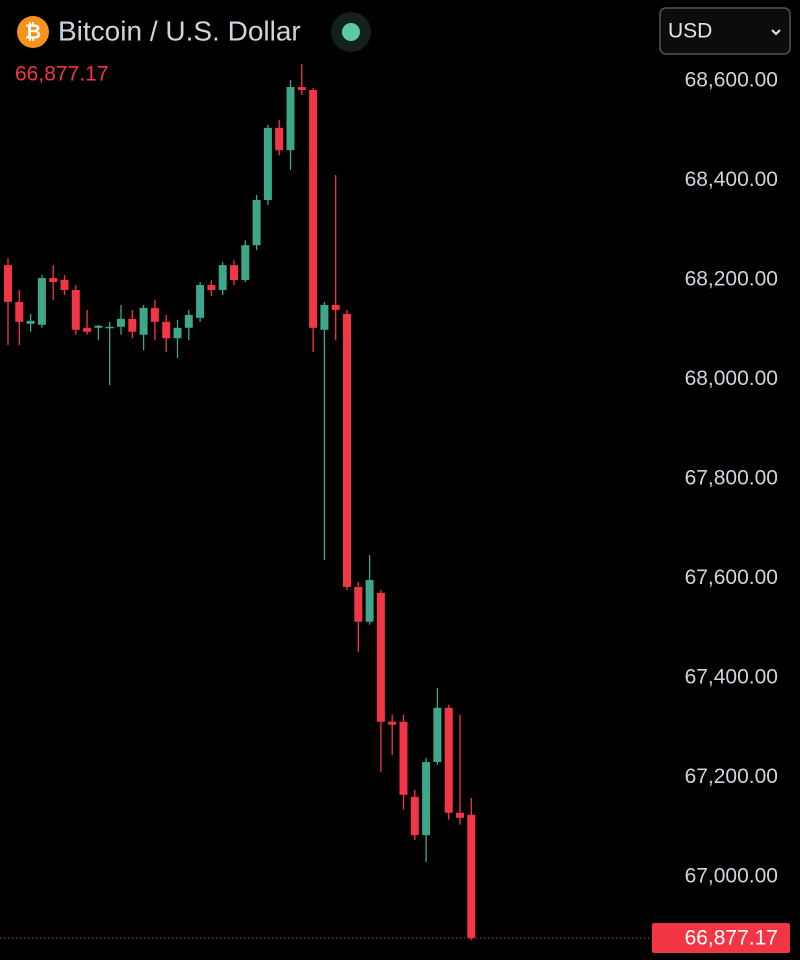 Image resolution: width=800 pixels, height=960 pixels. Describe the element at coordinates (731, 677) in the screenshot. I see `y-tick-label: 67,400.00` at that location.